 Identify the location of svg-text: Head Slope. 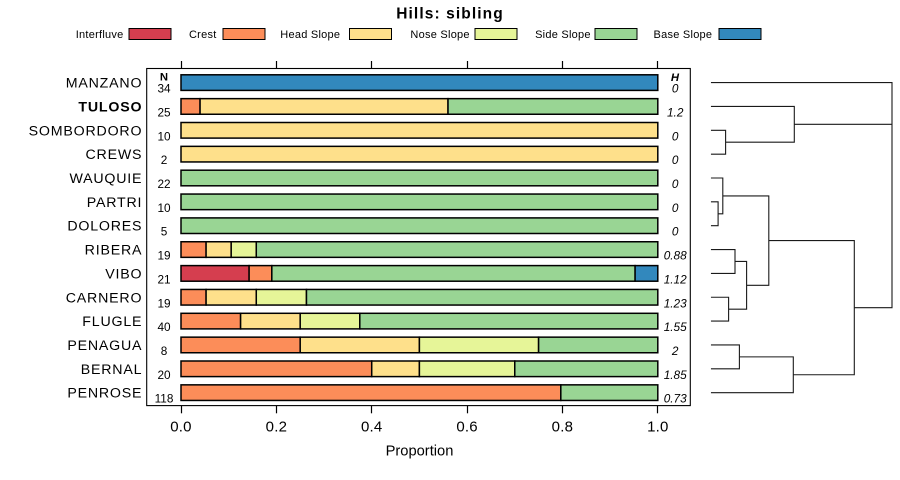
(310, 35).